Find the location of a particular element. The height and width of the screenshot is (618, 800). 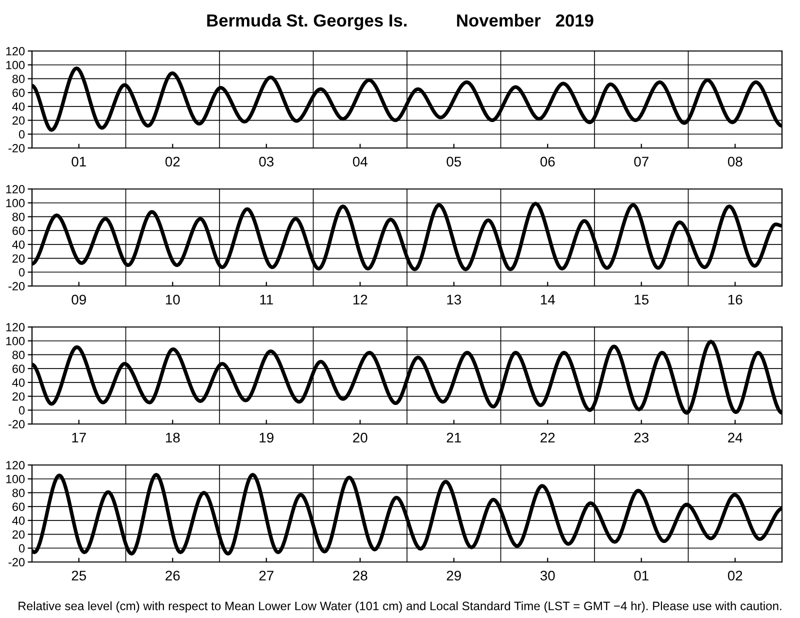

x-tick-label: 06 is located at coordinates (547, 161).